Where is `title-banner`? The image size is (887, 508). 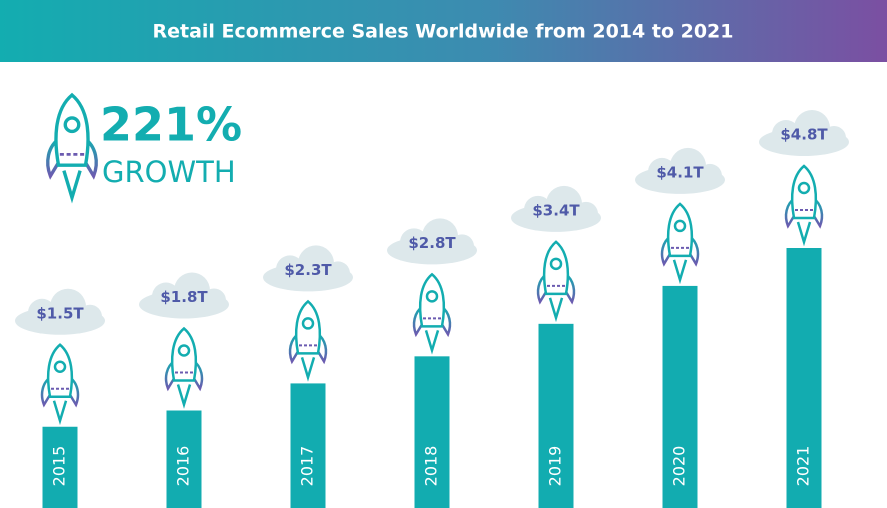
title-banner is located at coordinates (443, 31).